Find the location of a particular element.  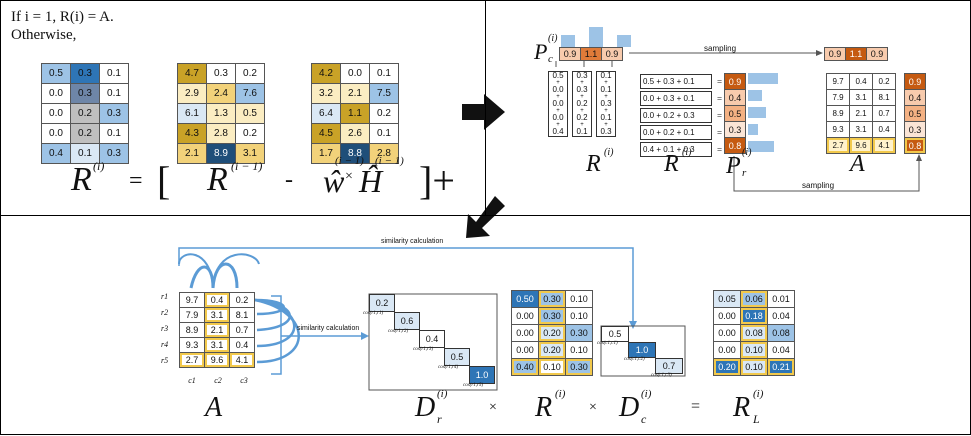

matrix-cell: 4.2 is located at coordinates (326, 73).